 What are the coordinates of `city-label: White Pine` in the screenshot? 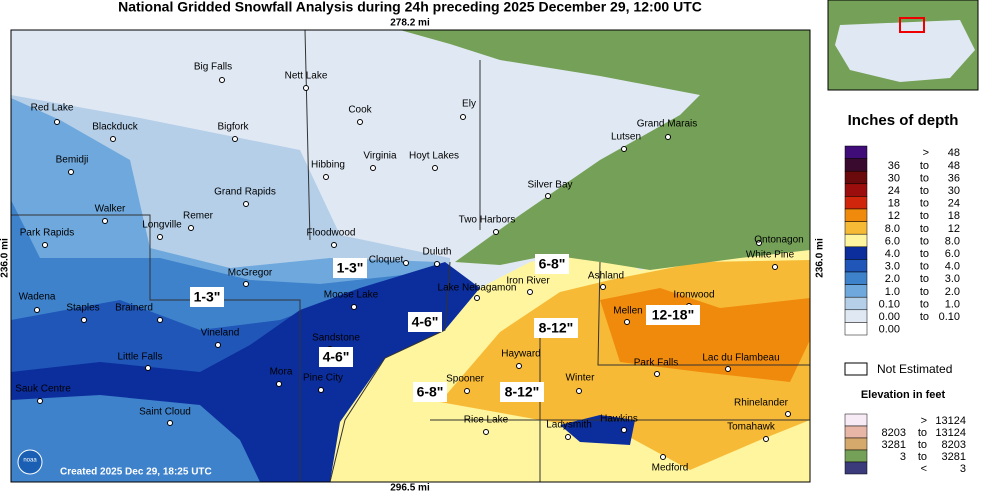 It's located at (770, 255).